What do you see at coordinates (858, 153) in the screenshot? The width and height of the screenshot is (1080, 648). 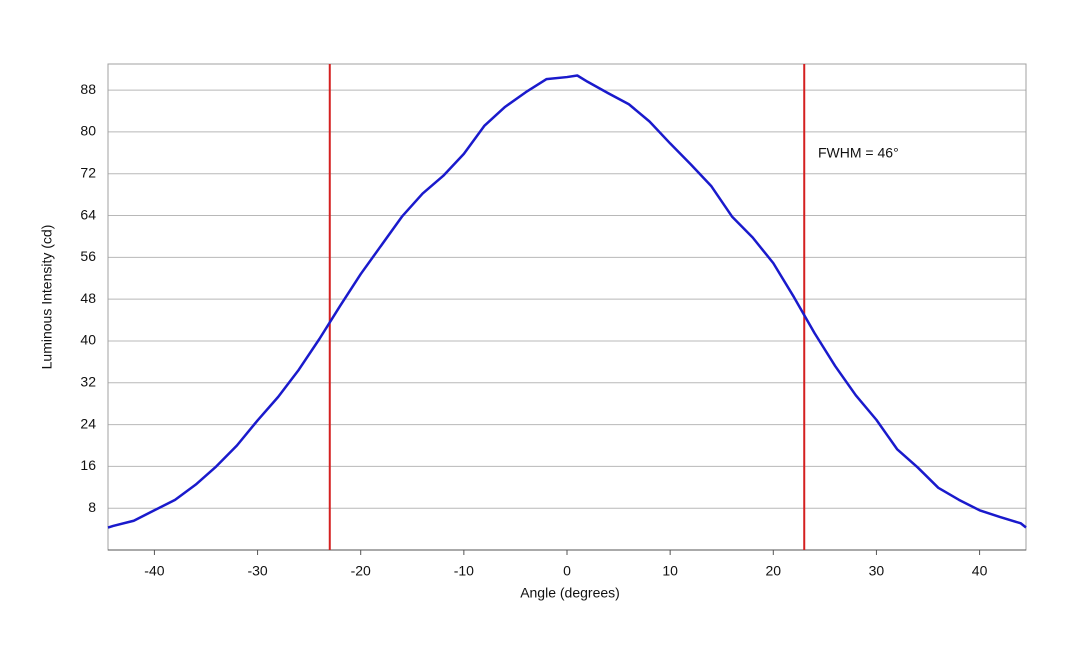 I see `annotation: FWHM = 46°` at bounding box center [858, 153].